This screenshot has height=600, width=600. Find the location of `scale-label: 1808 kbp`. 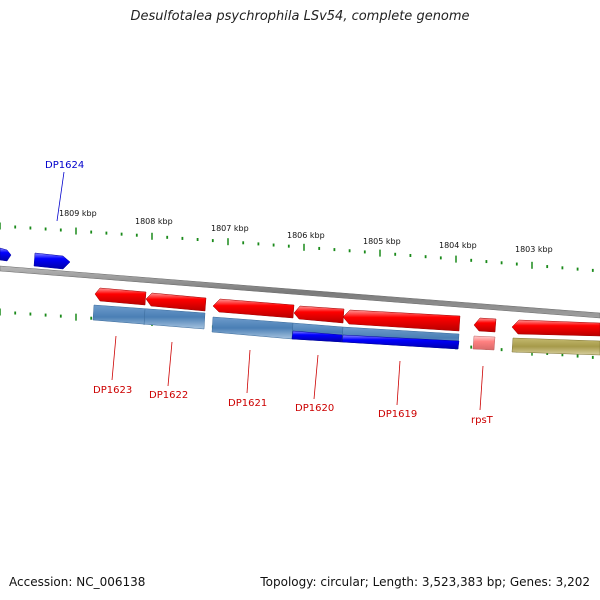

scale-label: 1808 kbp is located at coordinates (154, 221).